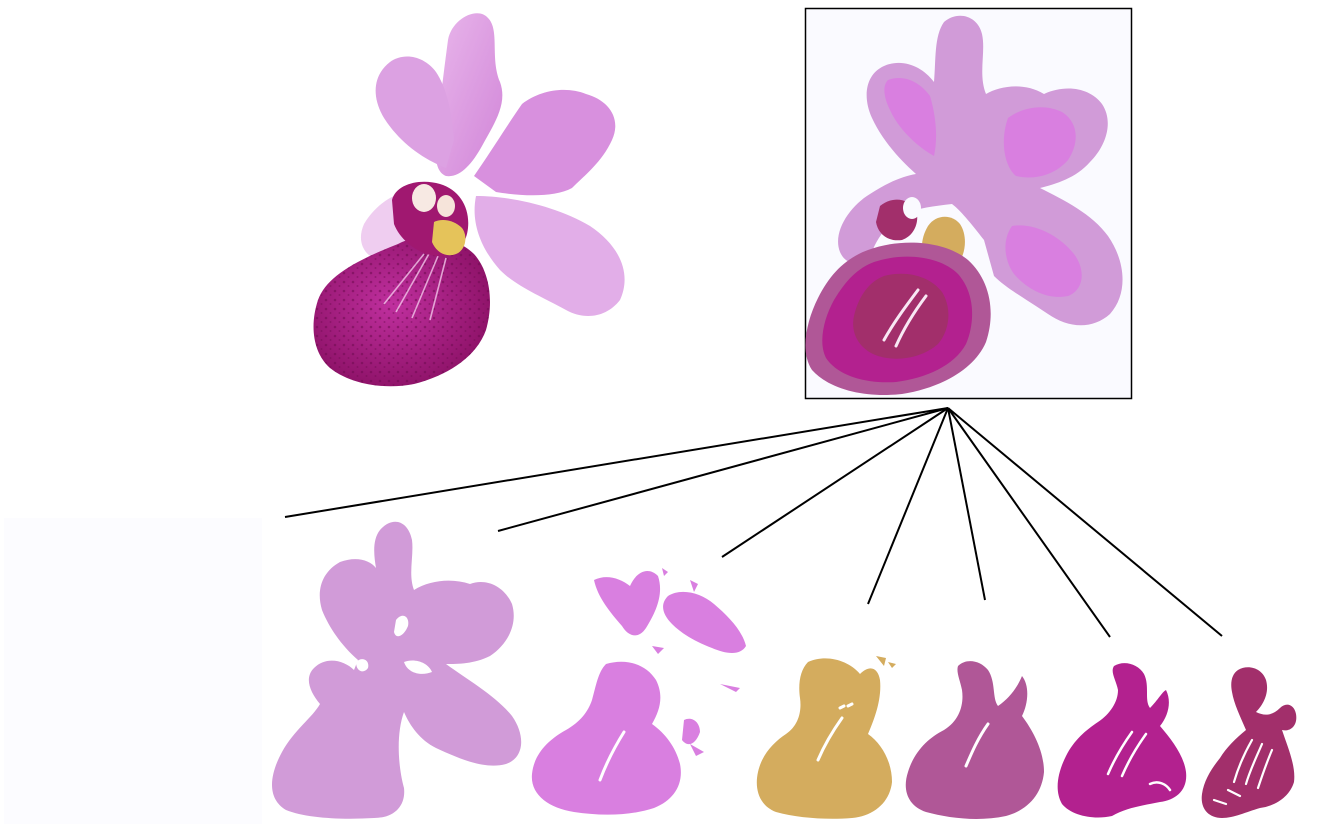  What do you see at coordinates (612, 756) in the screenshot?
I see `layer-2-highlight` at bounding box center [612, 756].